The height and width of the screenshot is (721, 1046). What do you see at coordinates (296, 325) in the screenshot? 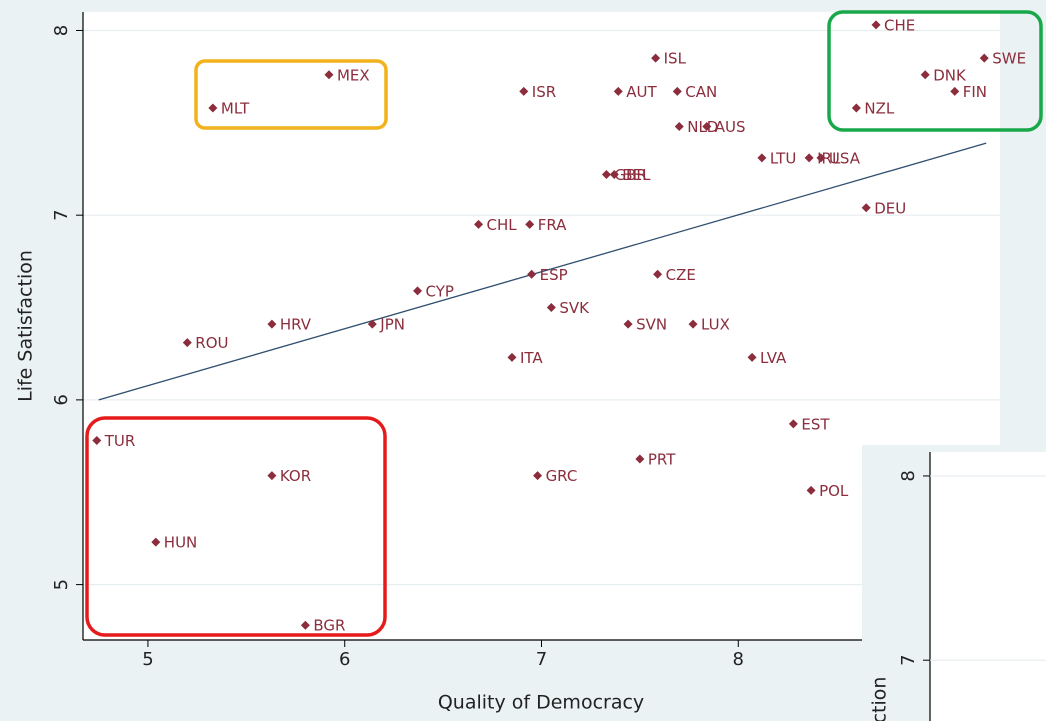
I see `point-label: HRV` at bounding box center [296, 325].